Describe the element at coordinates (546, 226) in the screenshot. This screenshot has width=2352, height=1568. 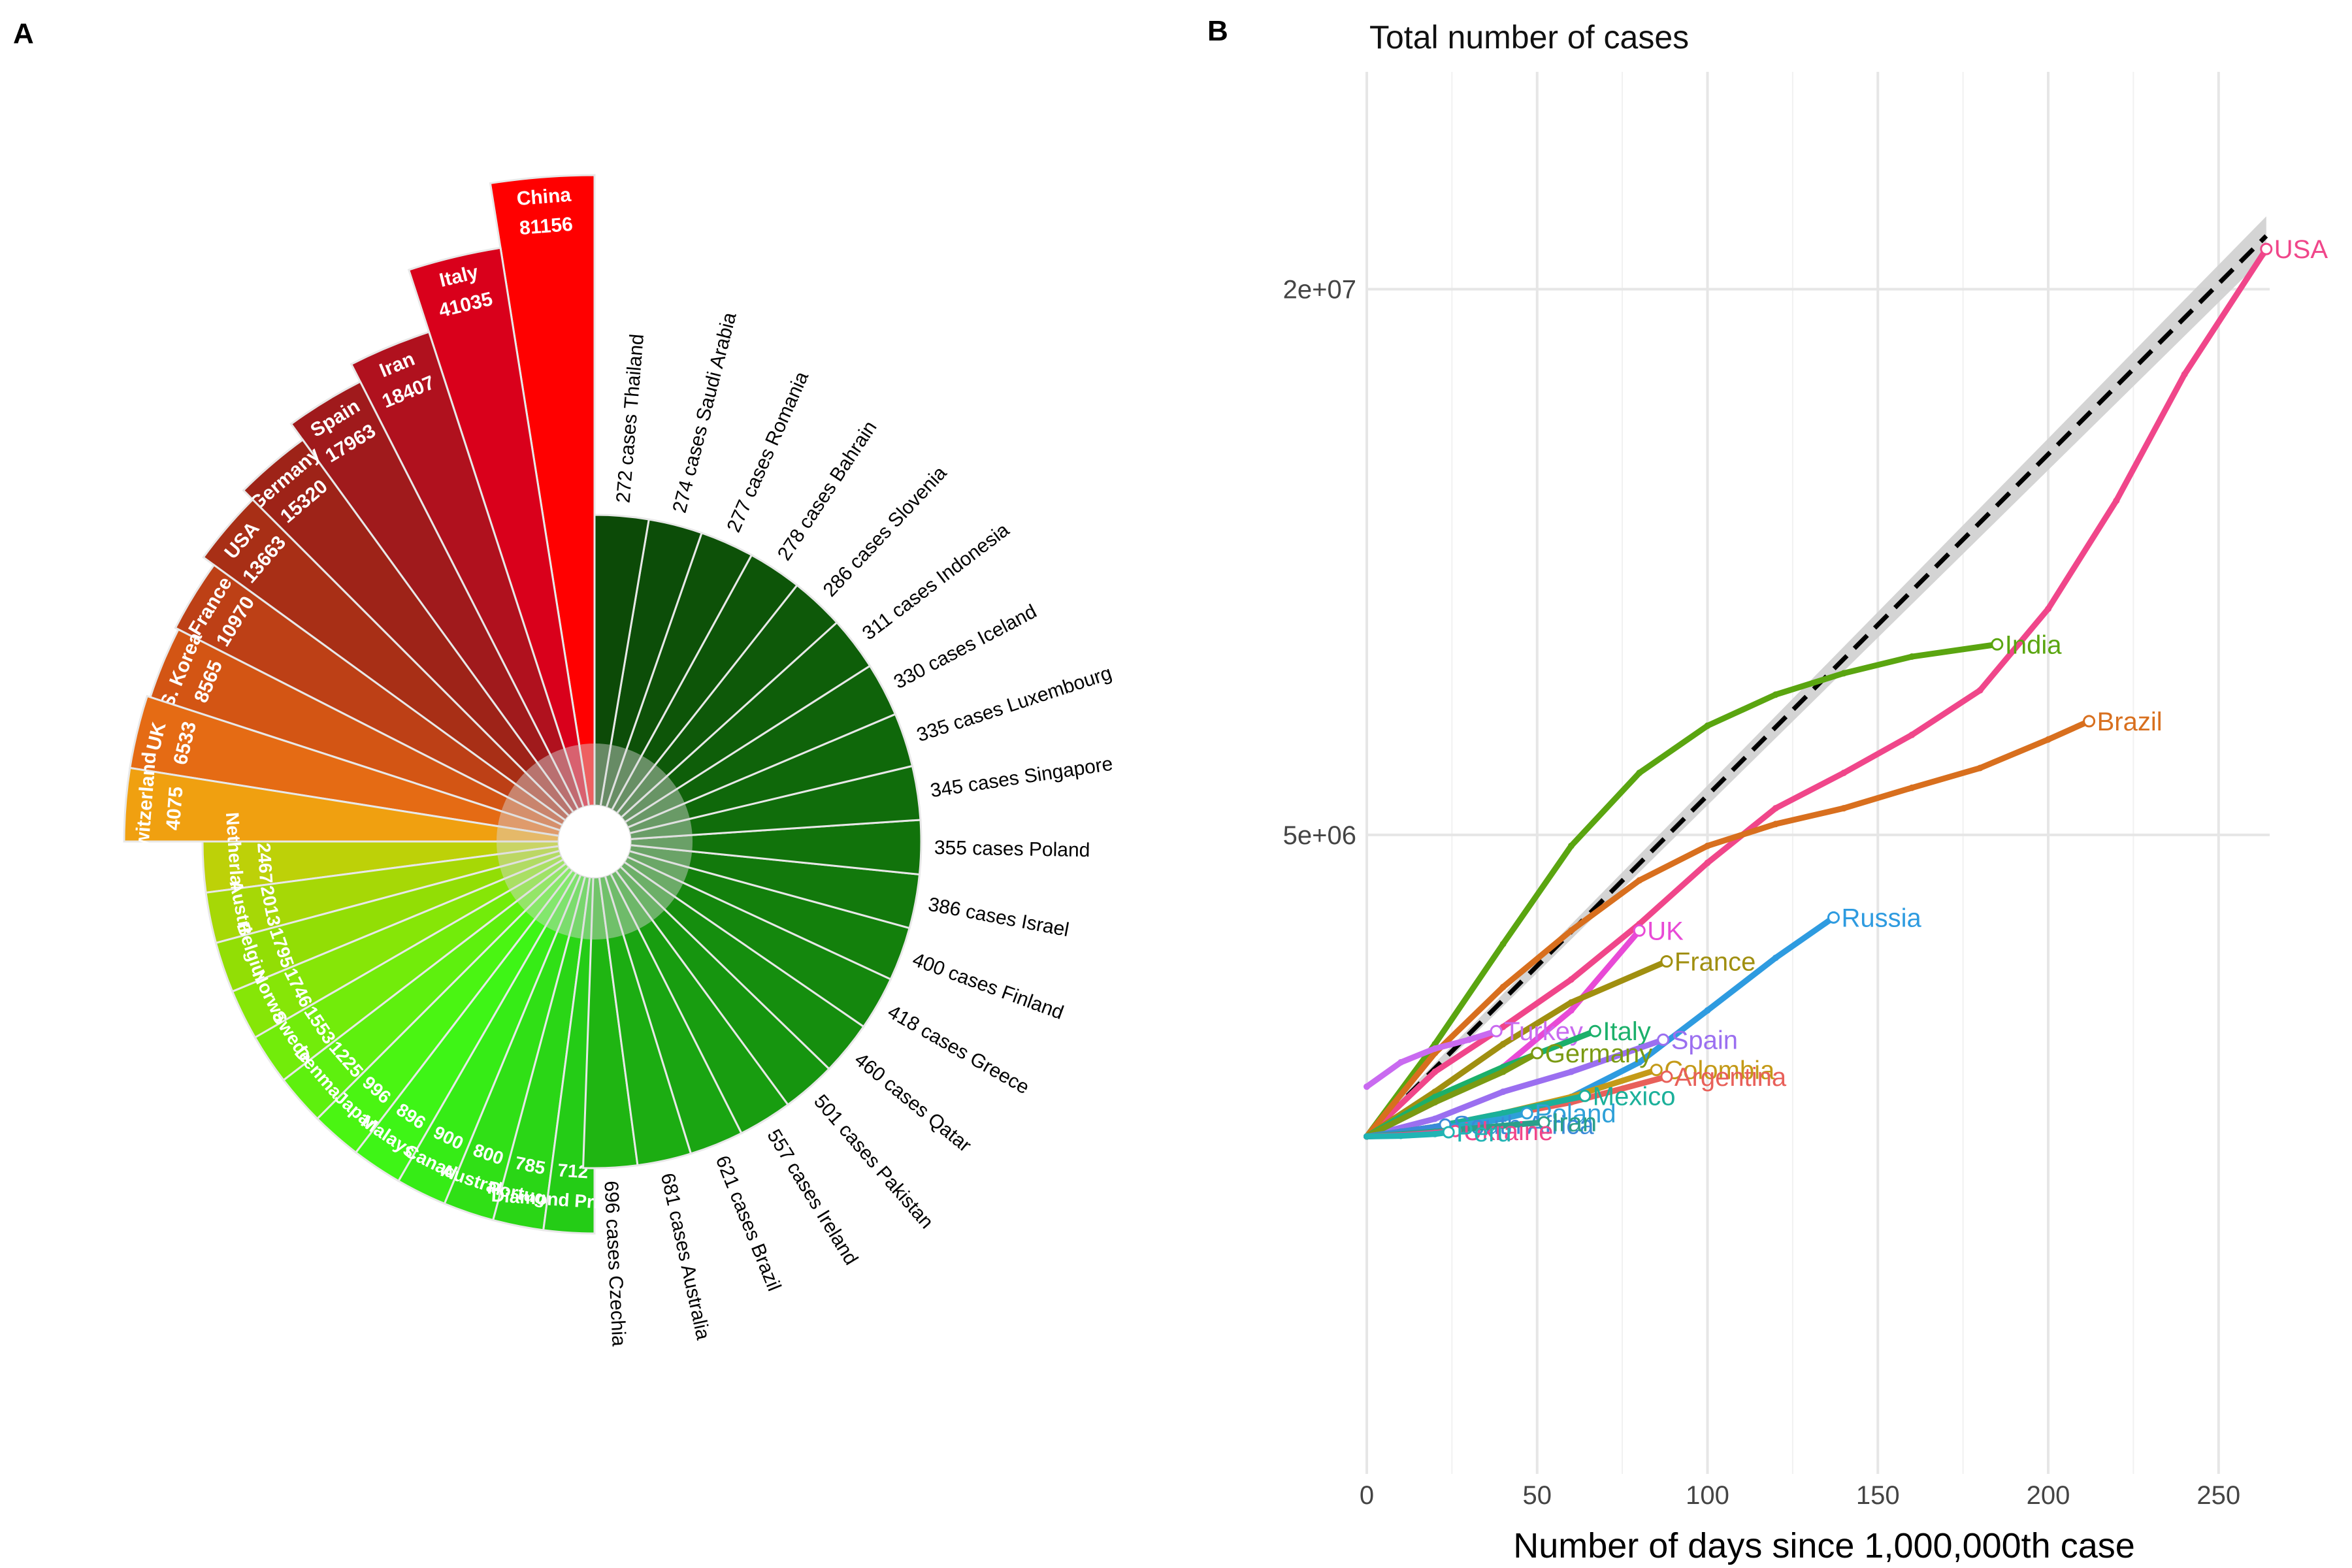
I see `bar-value-china: 81156` at that location.